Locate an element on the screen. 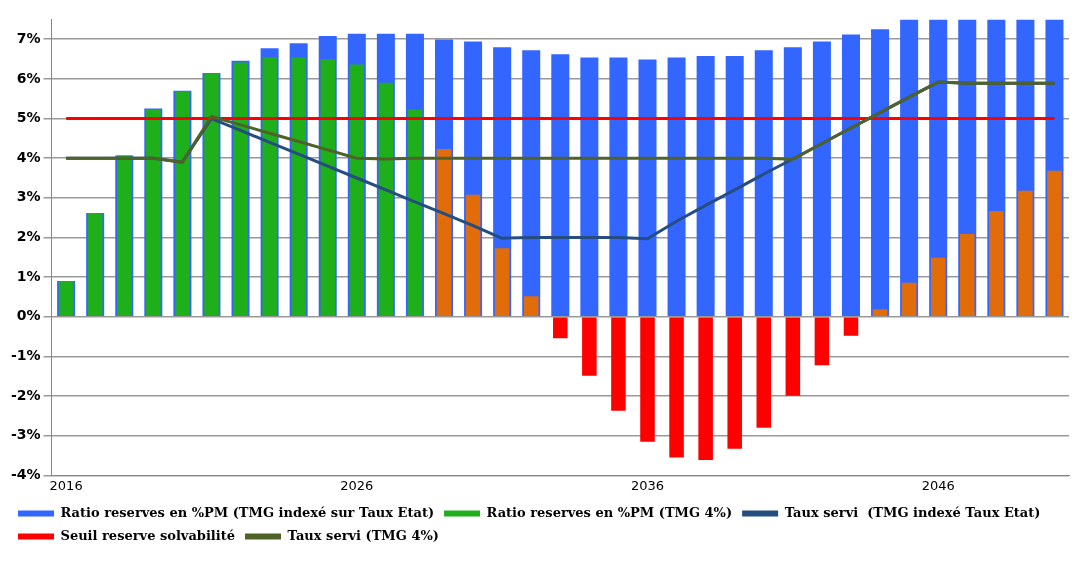  y-tick-label: 5% is located at coordinates (28, 117).